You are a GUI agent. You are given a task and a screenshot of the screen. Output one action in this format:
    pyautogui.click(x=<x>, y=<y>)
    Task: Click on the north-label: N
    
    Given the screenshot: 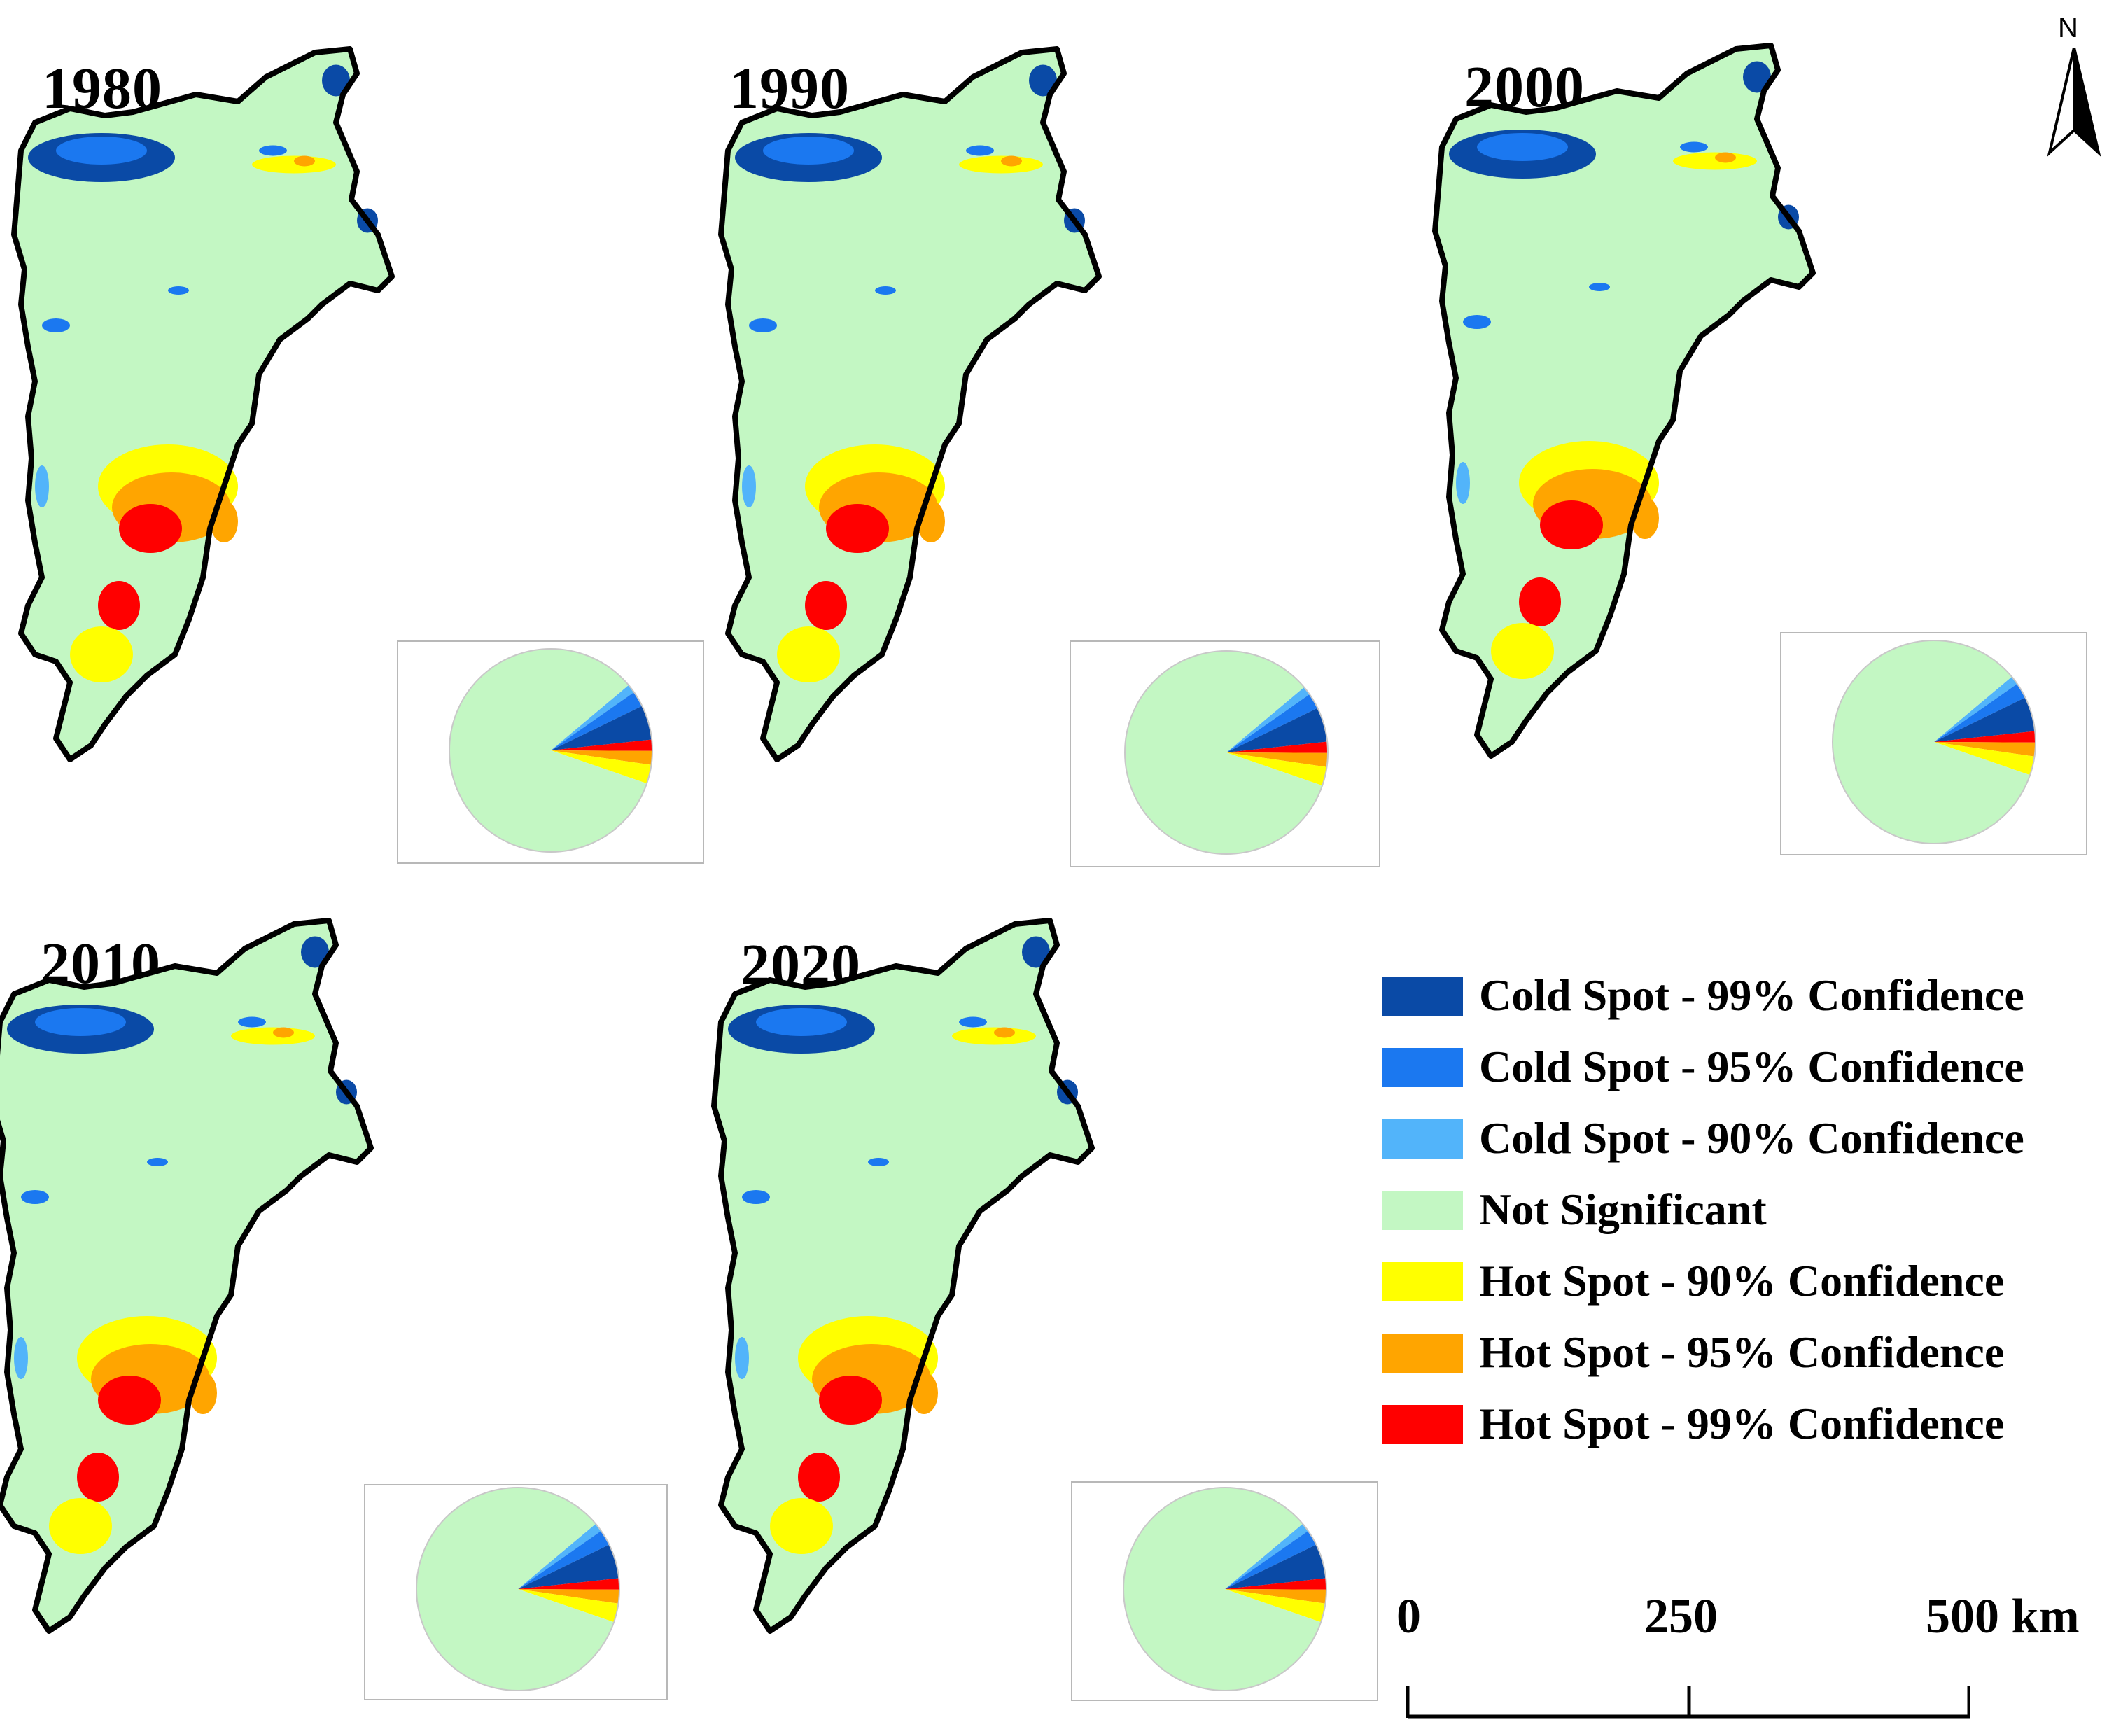 What is the action you would take?
    pyautogui.click(x=2068, y=28)
    